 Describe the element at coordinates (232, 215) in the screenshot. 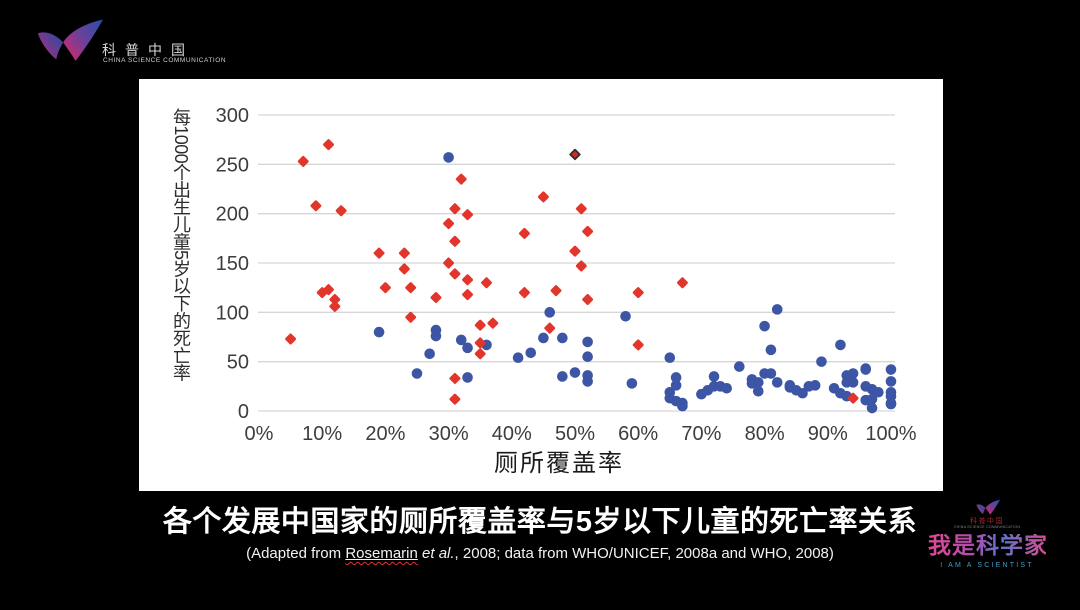

I see `y-tick-label: 200` at that location.